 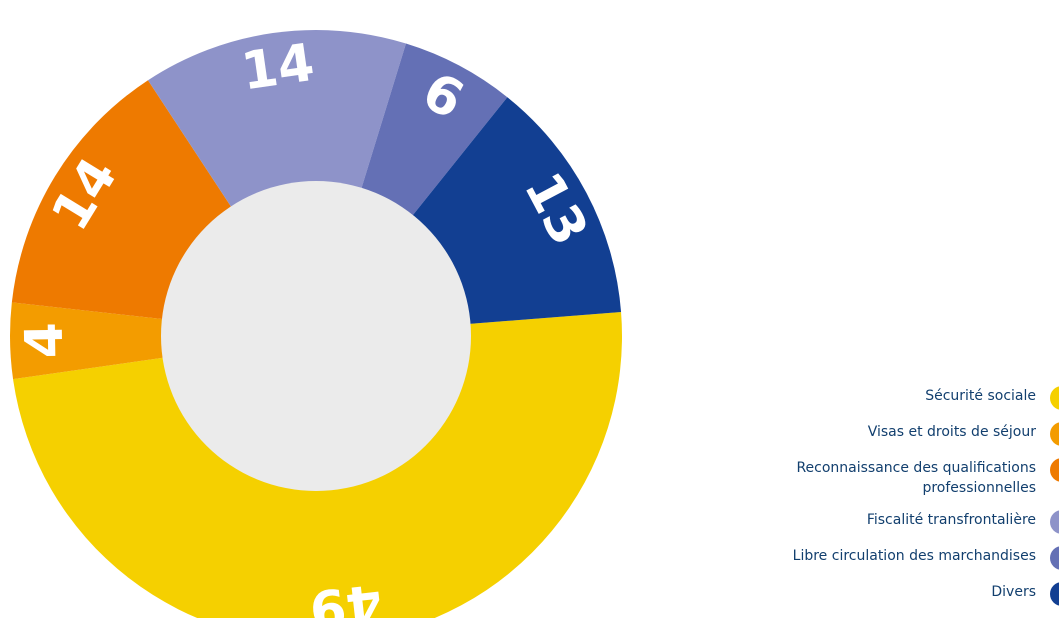 I want to click on data-label: 4, so click(x=45, y=340).